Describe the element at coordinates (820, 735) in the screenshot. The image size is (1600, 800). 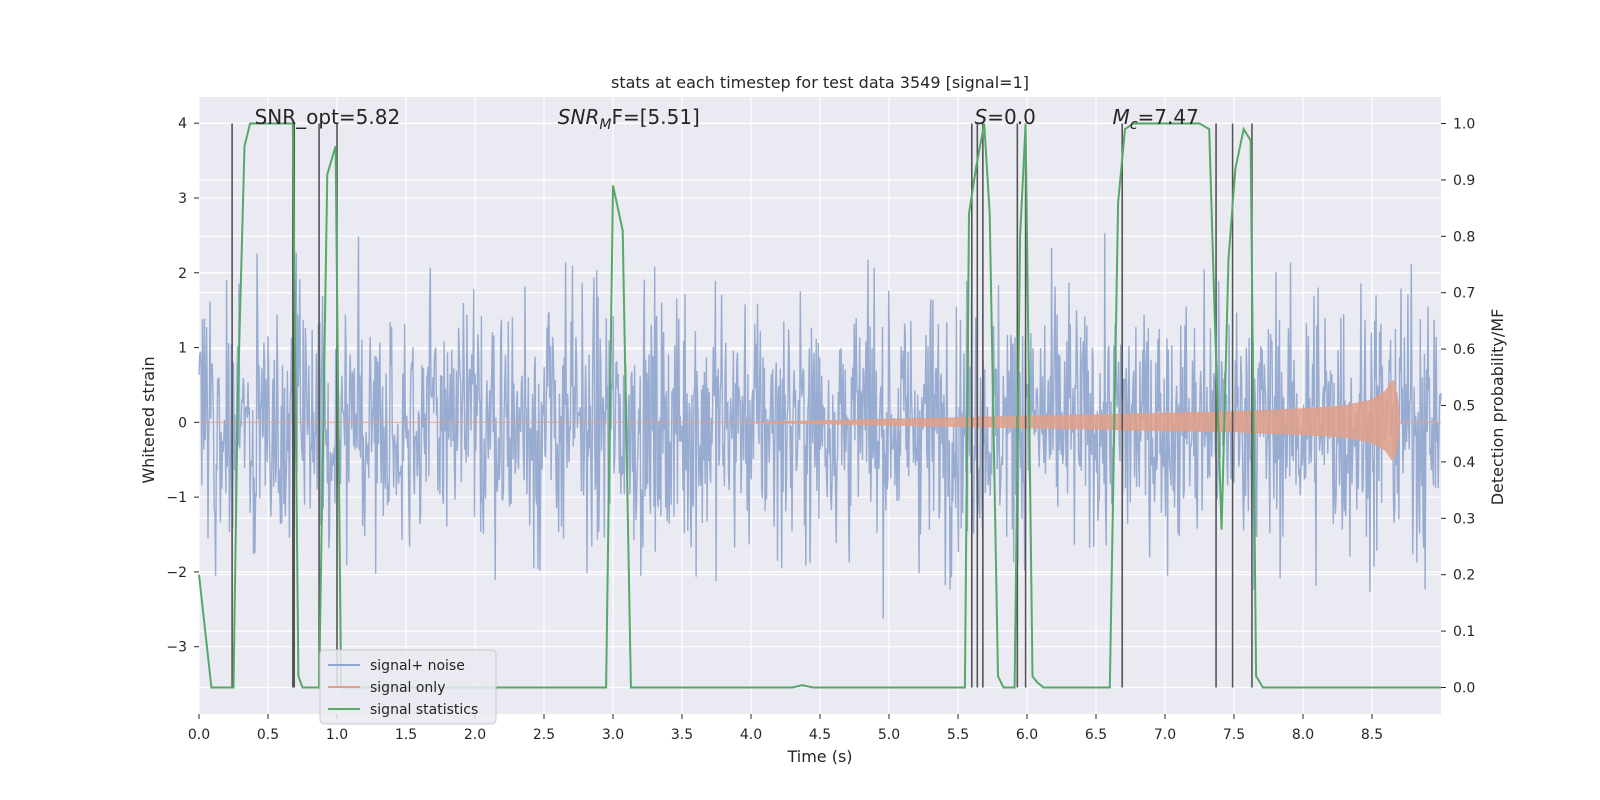
I see `x-tick-label: 4.5` at that location.